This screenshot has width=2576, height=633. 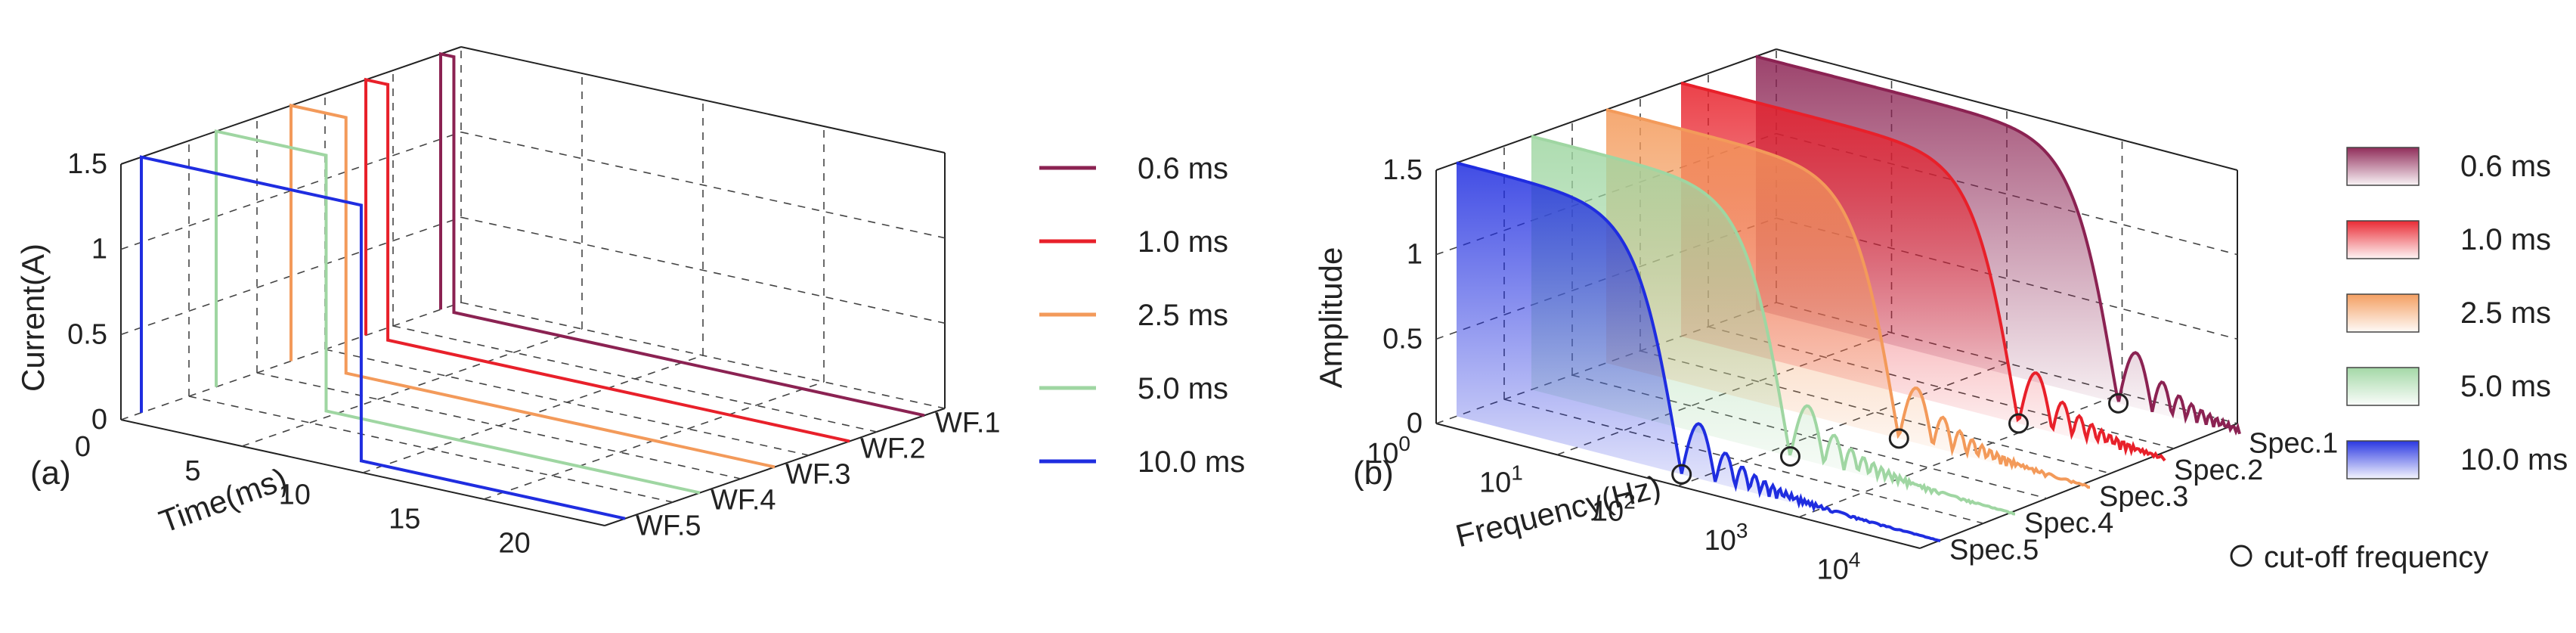 What do you see at coordinates (33, 318) in the screenshot?
I see `y-axis-label-a: Current(A)` at bounding box center [33, 318].